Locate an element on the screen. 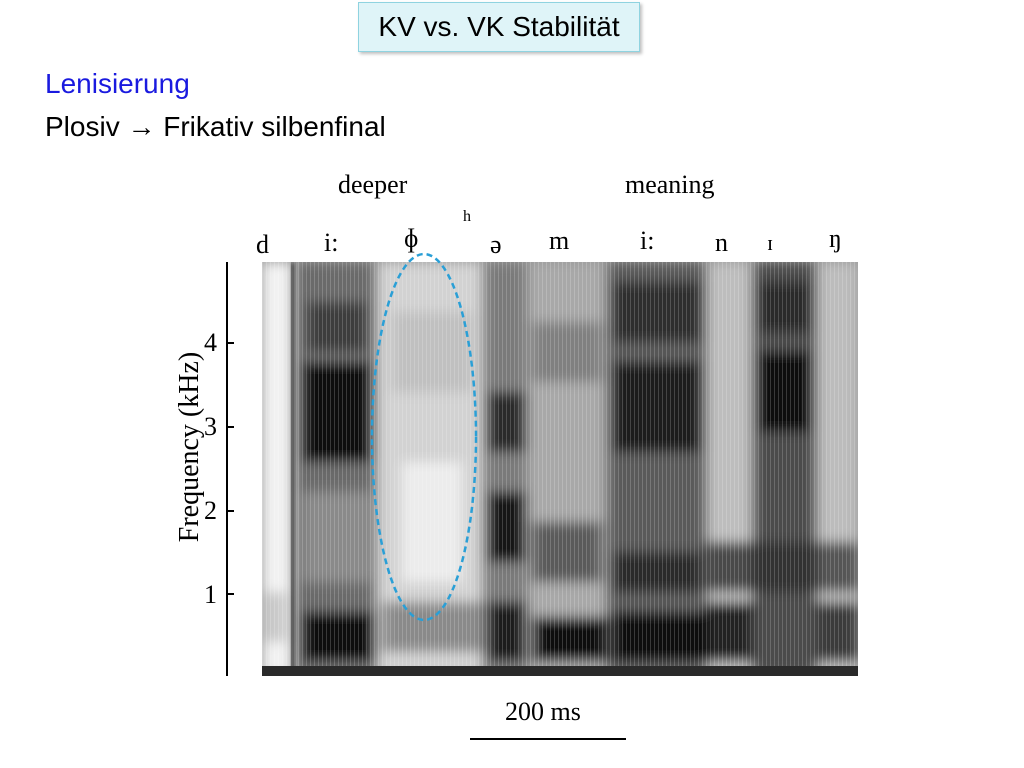 This screenshot has width=1024, height=768. phone-label-eng: ŋ is located at coordinates (835, 238).